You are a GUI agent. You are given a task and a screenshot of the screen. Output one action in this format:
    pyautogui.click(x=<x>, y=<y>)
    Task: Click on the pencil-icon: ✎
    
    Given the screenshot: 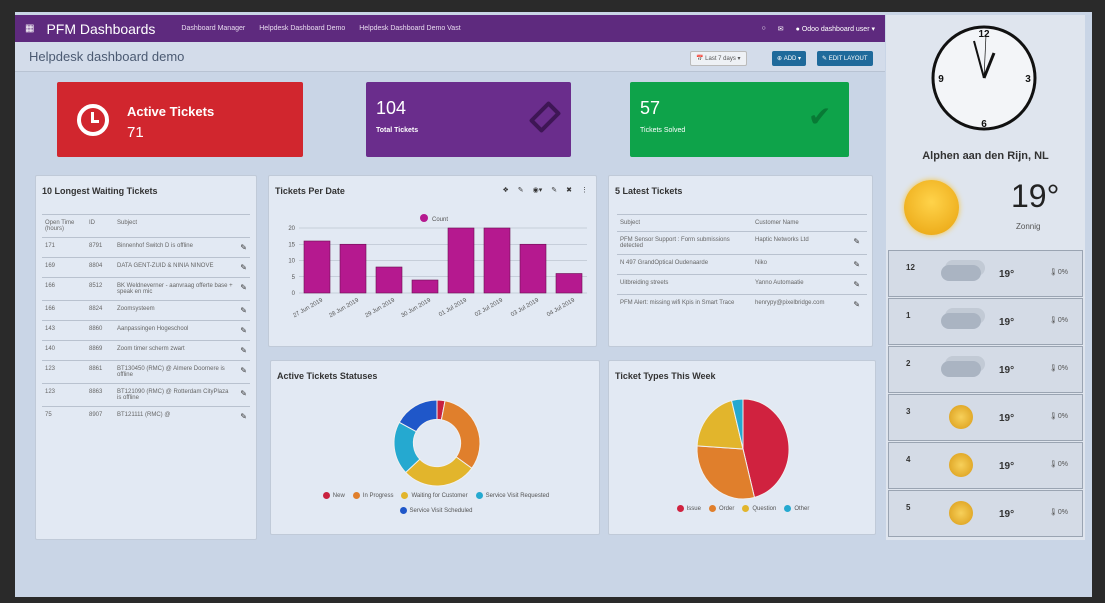 What is the action you would take?
    pyautogui.click(x=554, y=190)
    